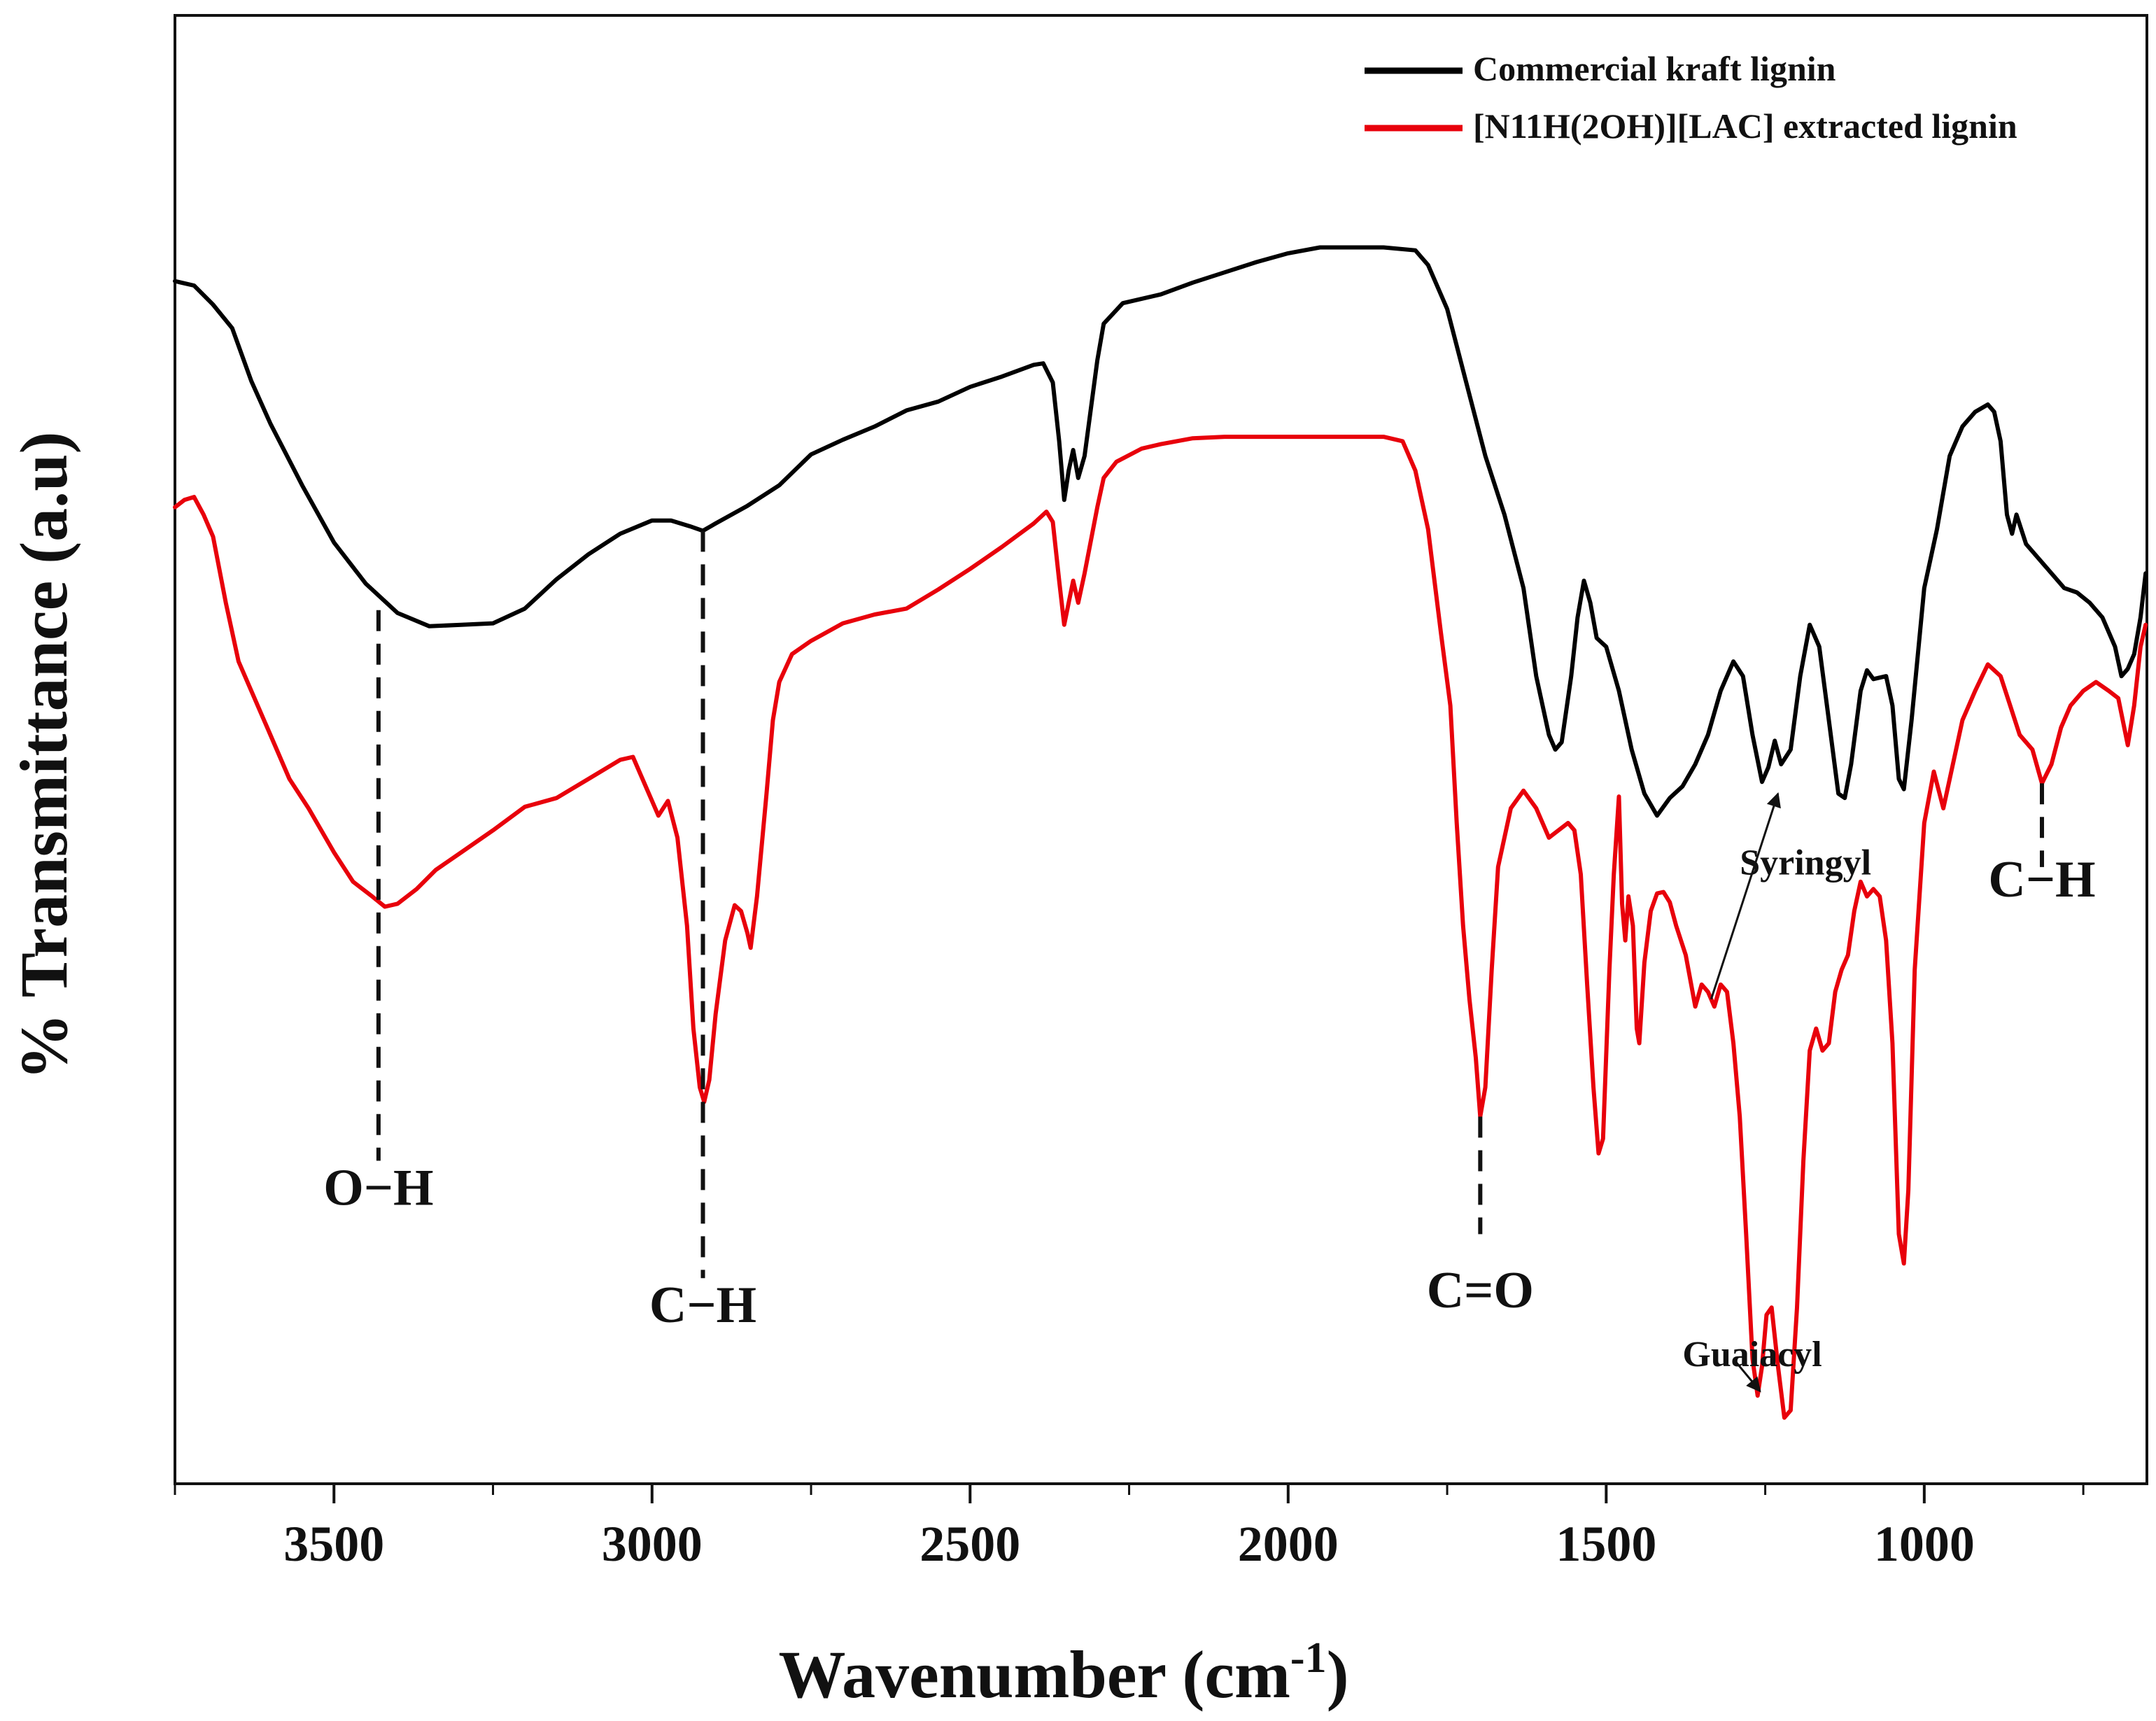 This screenshot has width=2156, height=1721. I want to click on x-axis-title: Wavenumber (cm-1), so click(1063, 1673).